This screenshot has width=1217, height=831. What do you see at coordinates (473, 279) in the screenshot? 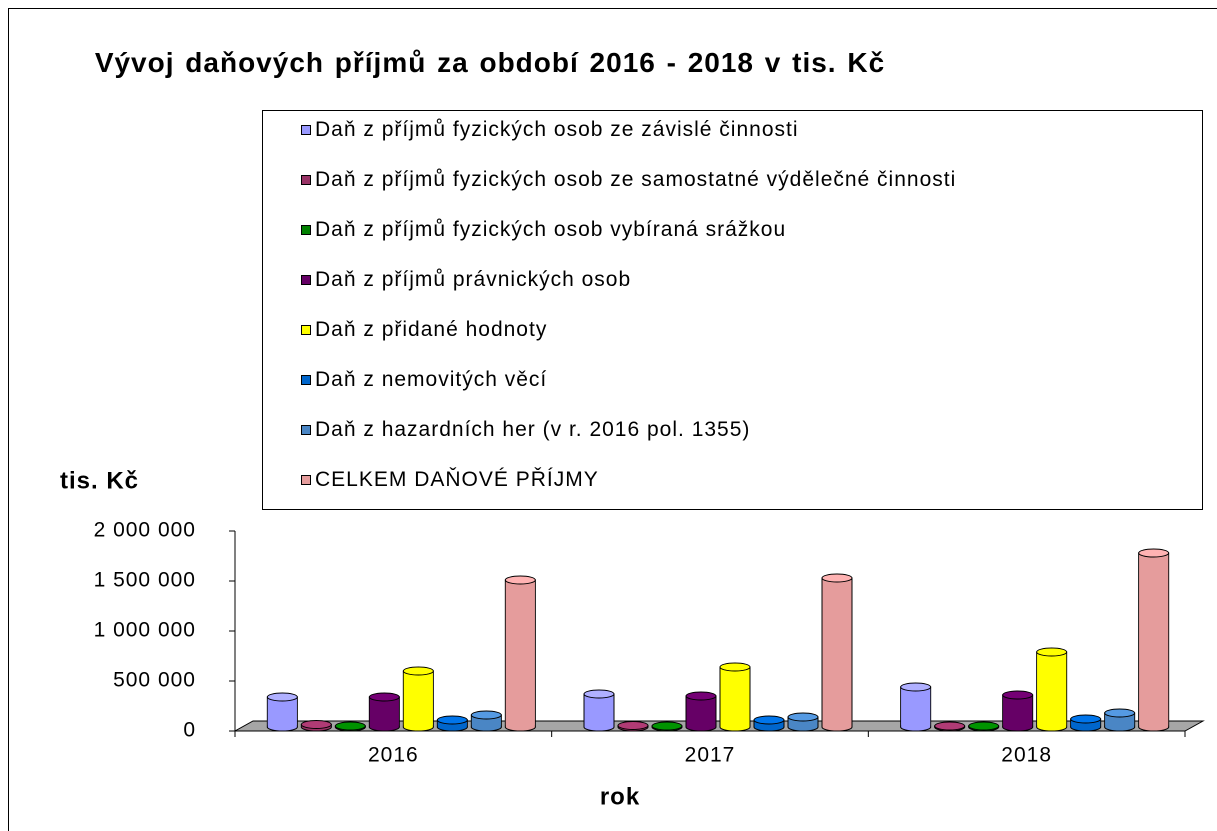
I see `legend-label: Daň z příjmů právnických osob` at bounding box center [473, 279].